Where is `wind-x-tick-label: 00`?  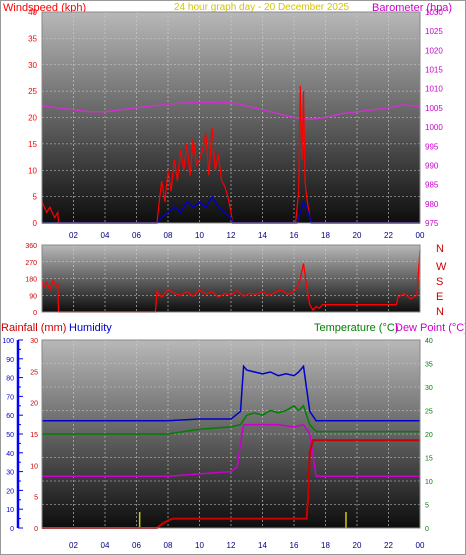
wind-x-tick-label: 00 is located at coordinates (420, 235).